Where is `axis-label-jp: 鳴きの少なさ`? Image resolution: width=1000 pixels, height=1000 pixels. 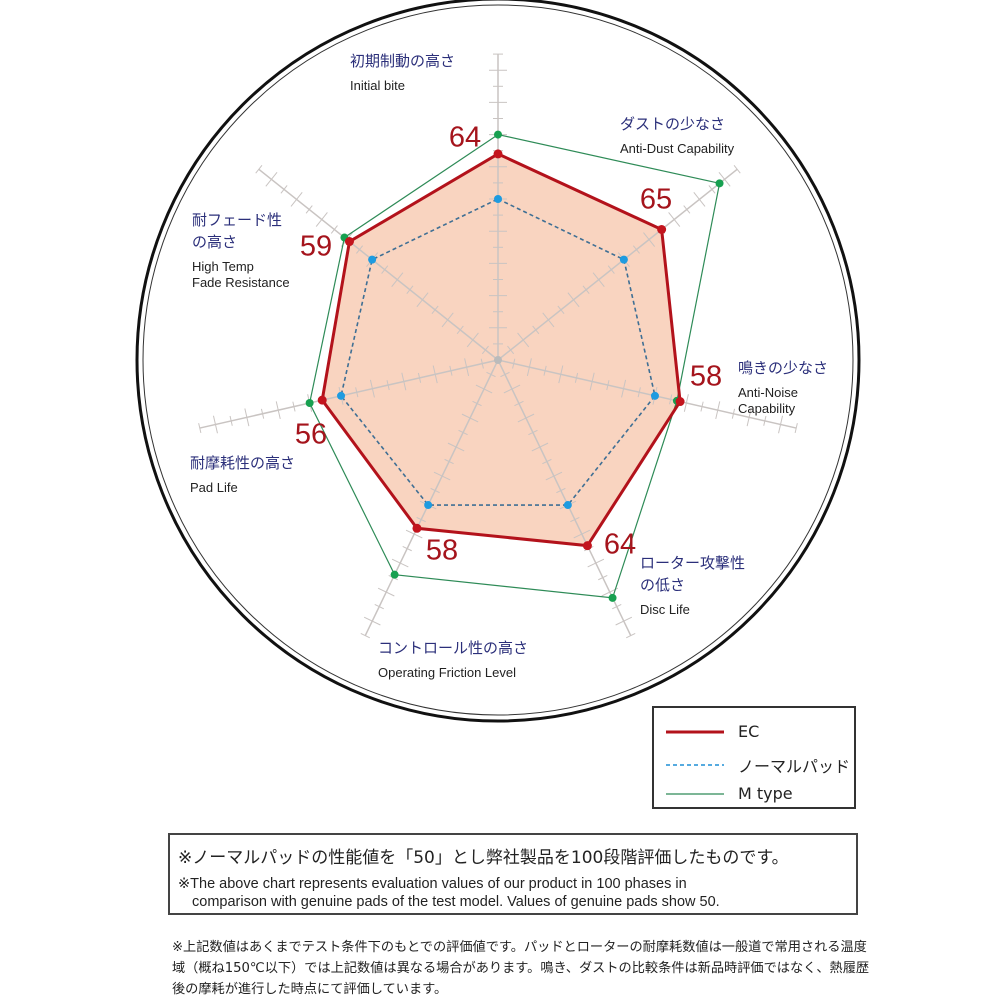
axis-label-jp: 鳴きの少なさ is located at coordinates (783, 368).